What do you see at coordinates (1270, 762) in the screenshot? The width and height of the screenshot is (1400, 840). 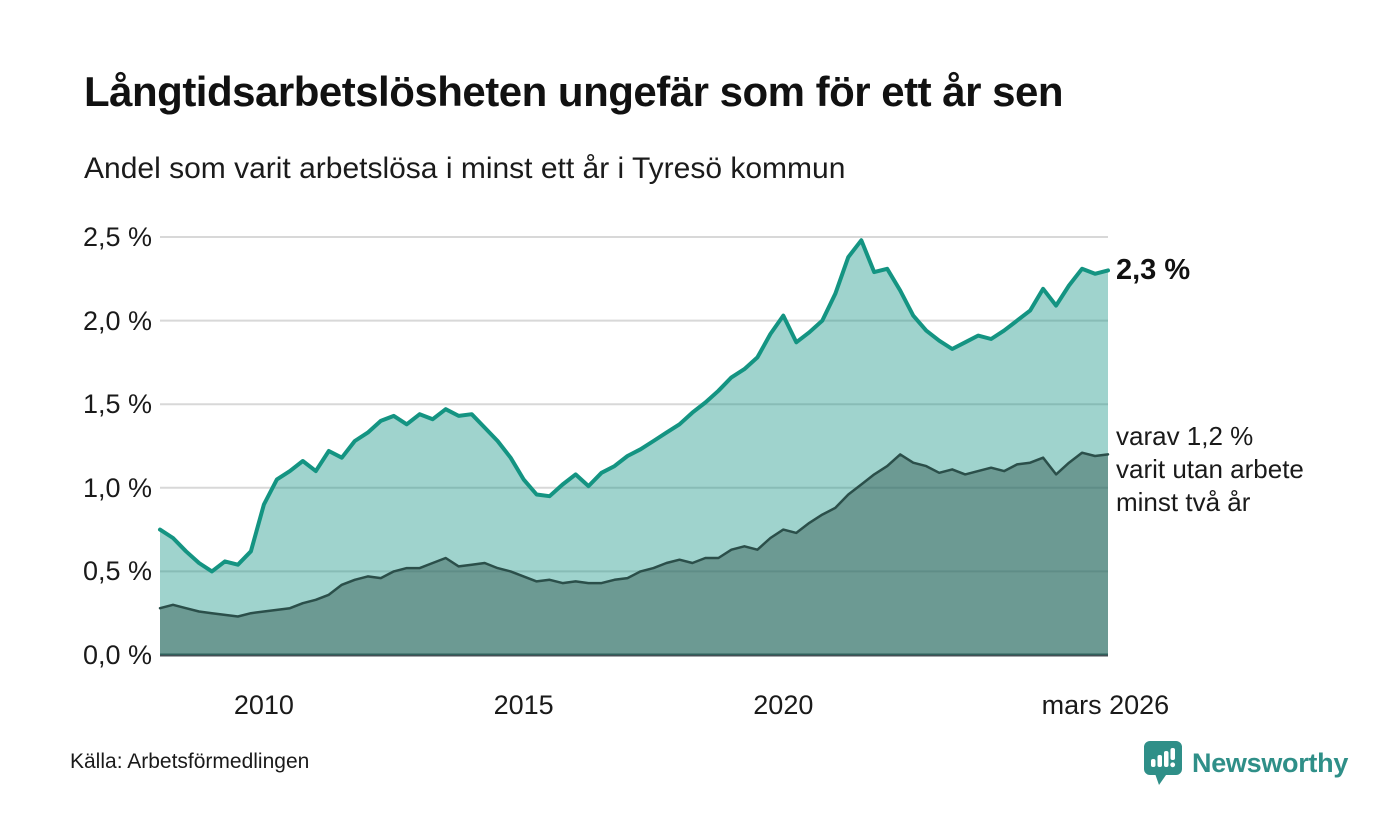 I see `newsworthy-wordmark: Newsworthy` at bounding box center [1270, 762].